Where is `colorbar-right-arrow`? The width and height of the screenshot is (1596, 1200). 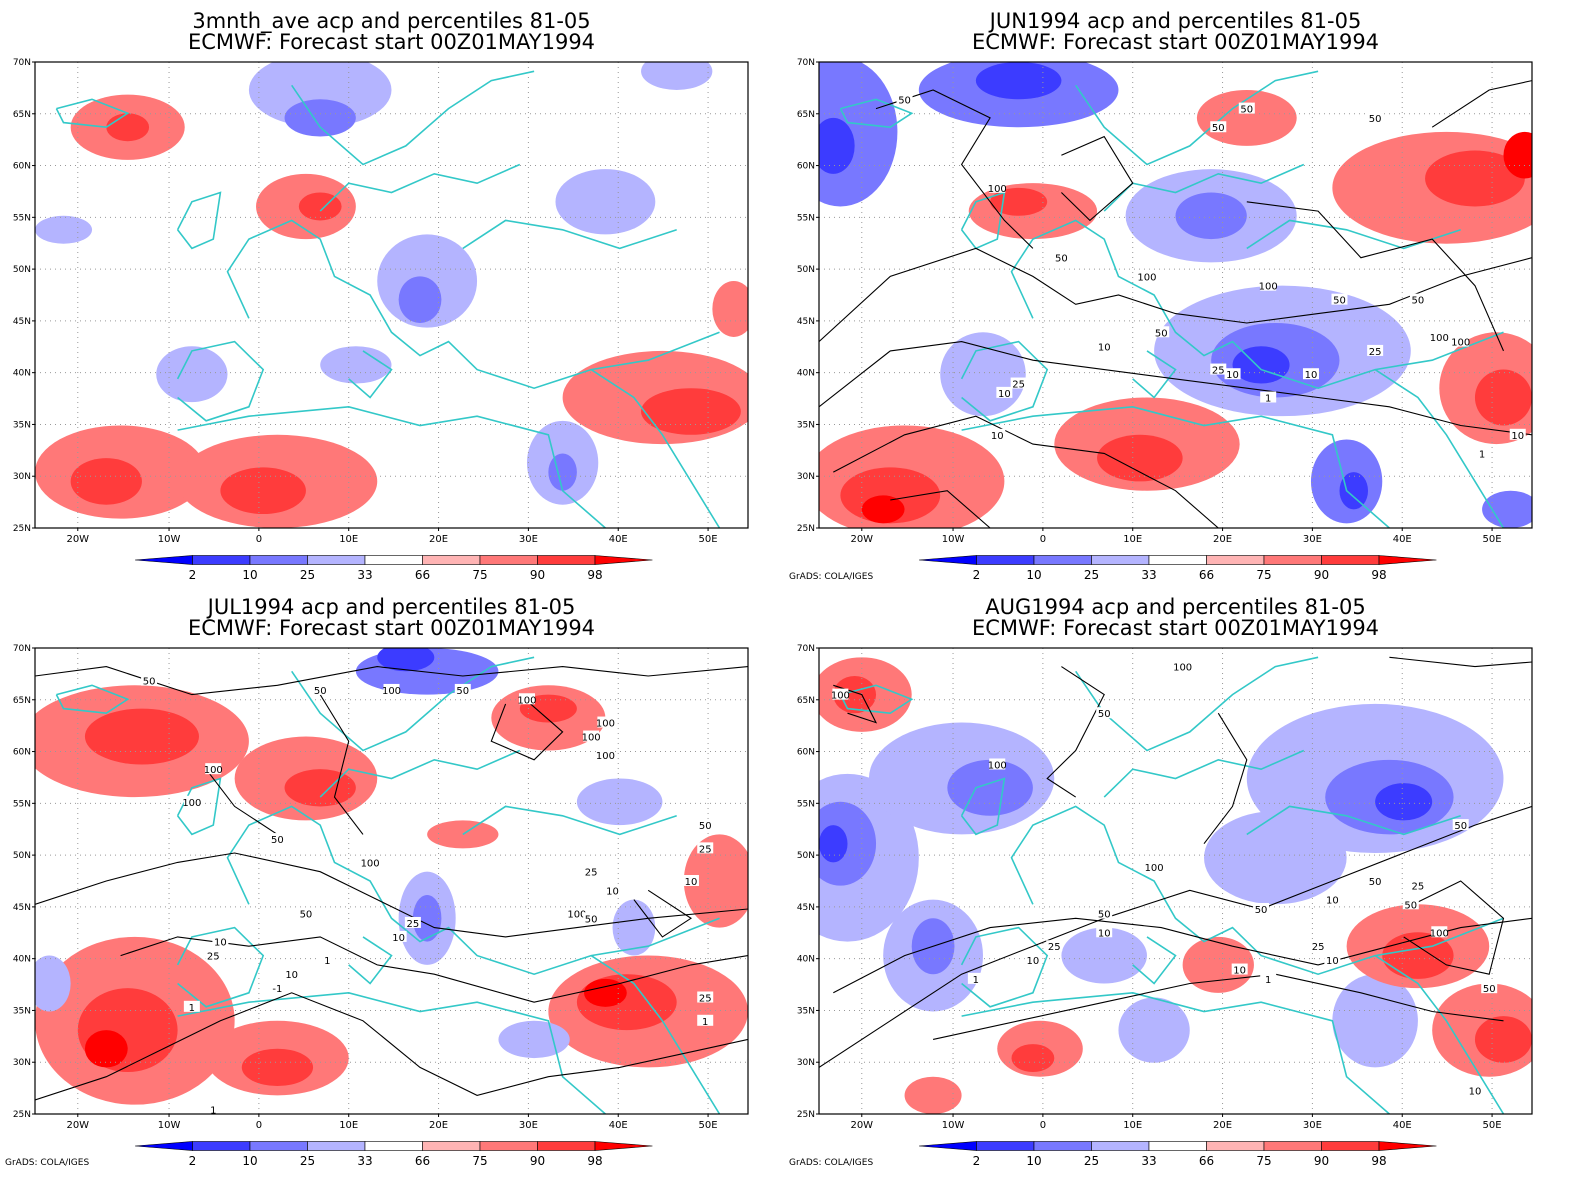 colorbar-right-arrow is located at coordinates (623, 560).